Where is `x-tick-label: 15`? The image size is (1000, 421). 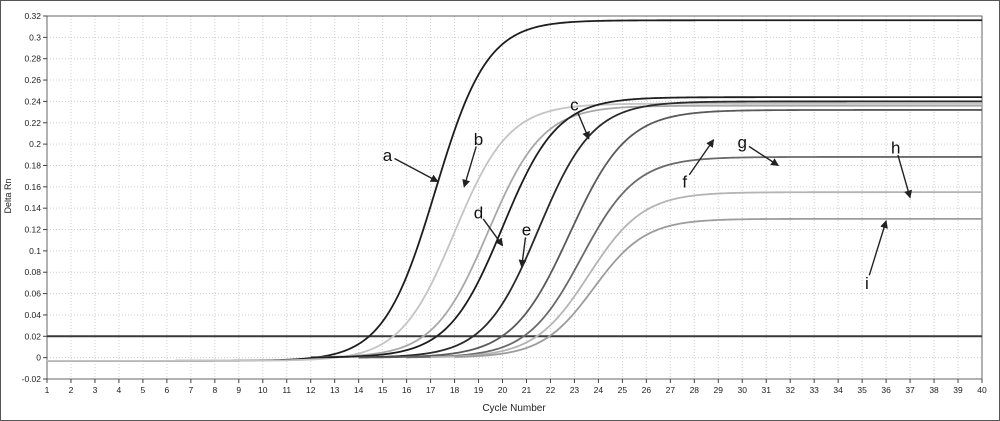 x-tick-label: 15 is located at coordinates (383, 390).